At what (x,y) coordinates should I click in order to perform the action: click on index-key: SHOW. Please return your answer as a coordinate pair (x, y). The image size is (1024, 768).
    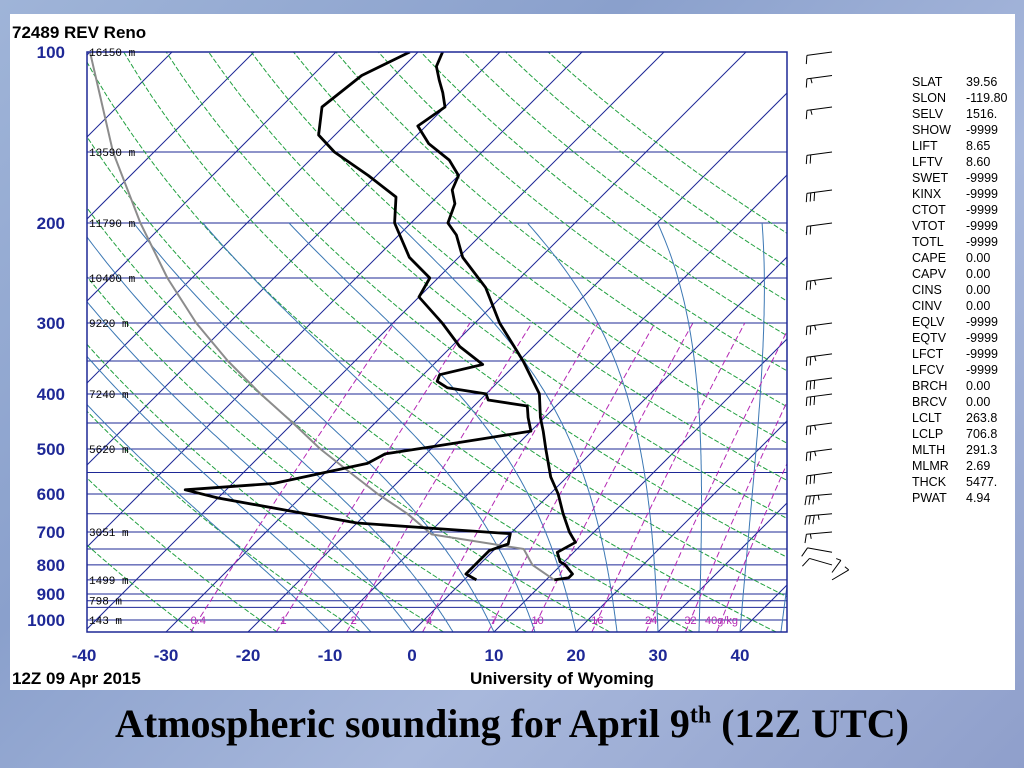
    Looking at the image, I should click on (931, 130).